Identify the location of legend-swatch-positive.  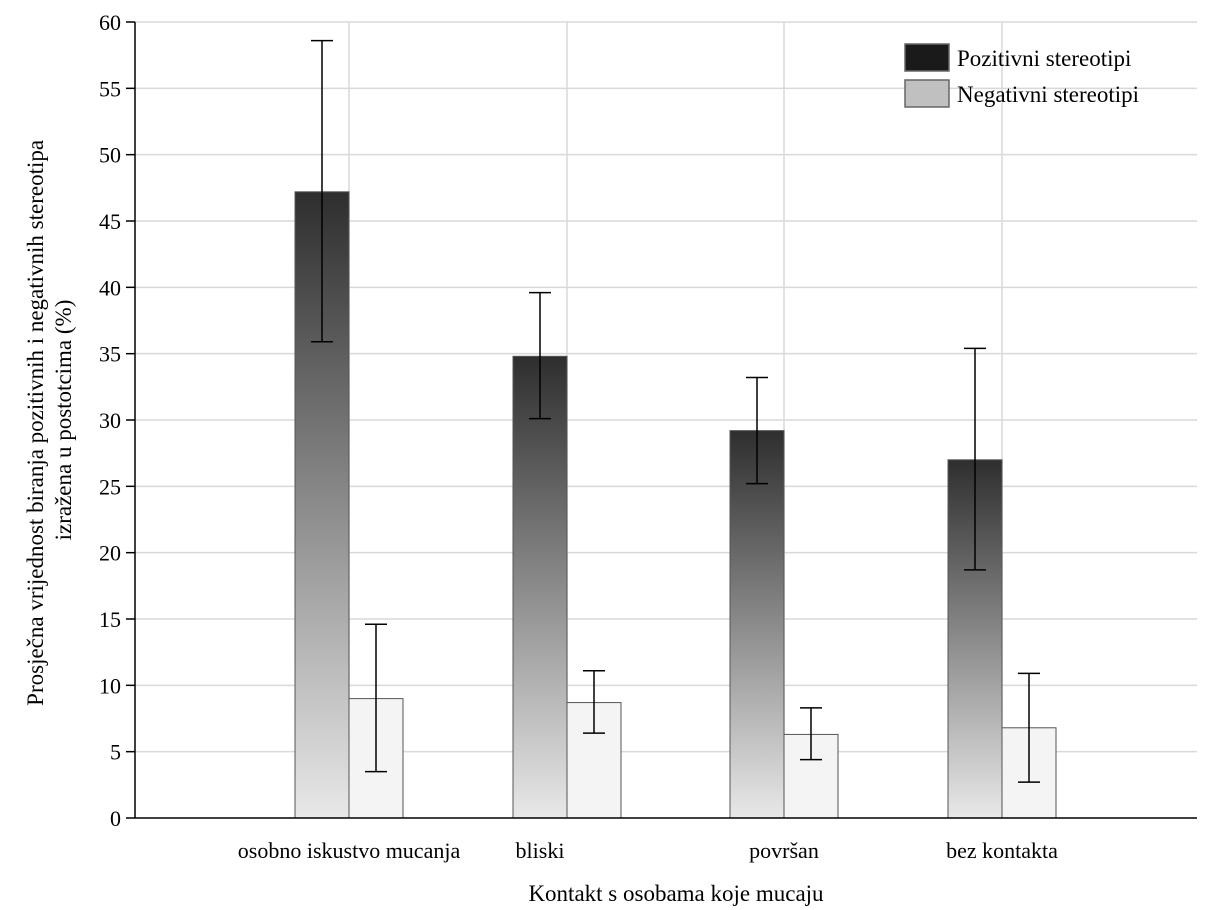
(927, 57).